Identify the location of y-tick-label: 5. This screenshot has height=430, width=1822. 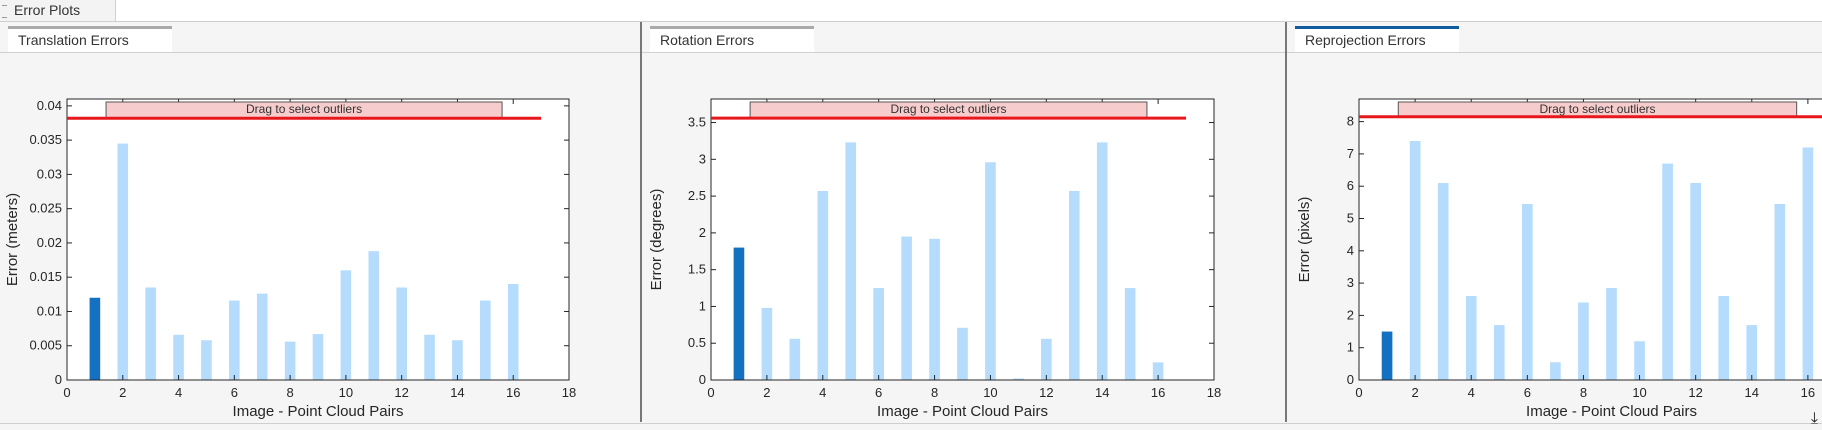
(1350, 218).